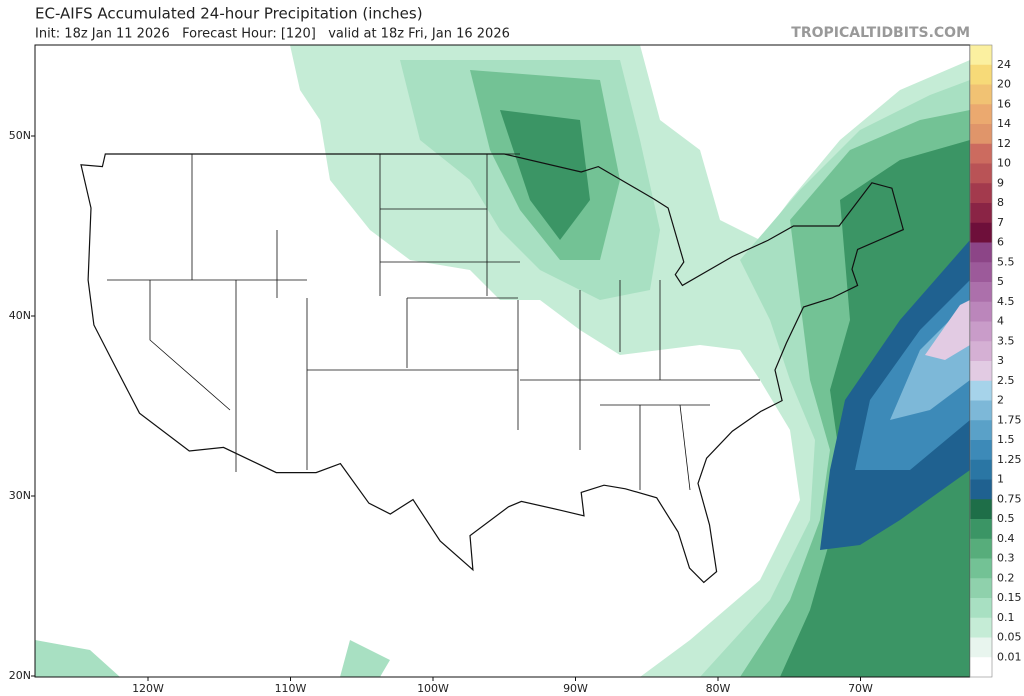  I want to click on colorbar-label: 5, so click(1000, 281).